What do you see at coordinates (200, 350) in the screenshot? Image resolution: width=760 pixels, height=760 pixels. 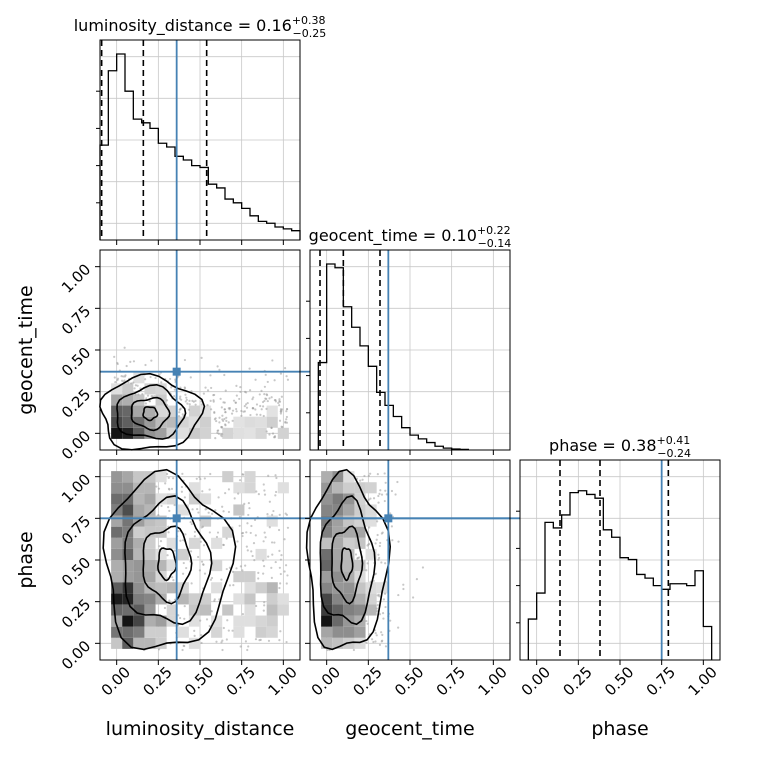 I see `panel-frame` at bounding box center [200, 350].